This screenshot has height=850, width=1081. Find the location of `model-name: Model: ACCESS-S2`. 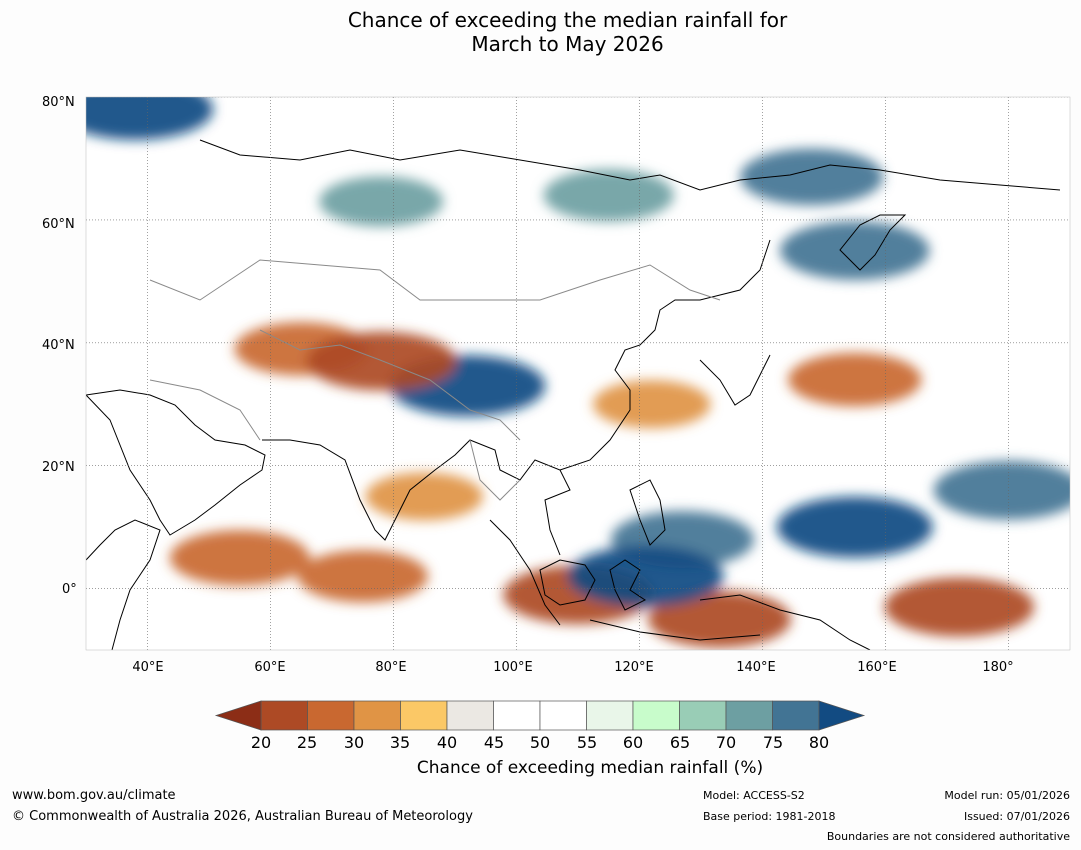

model-name: Model: ACCESS-S2 is located at coordinates (754, 795).